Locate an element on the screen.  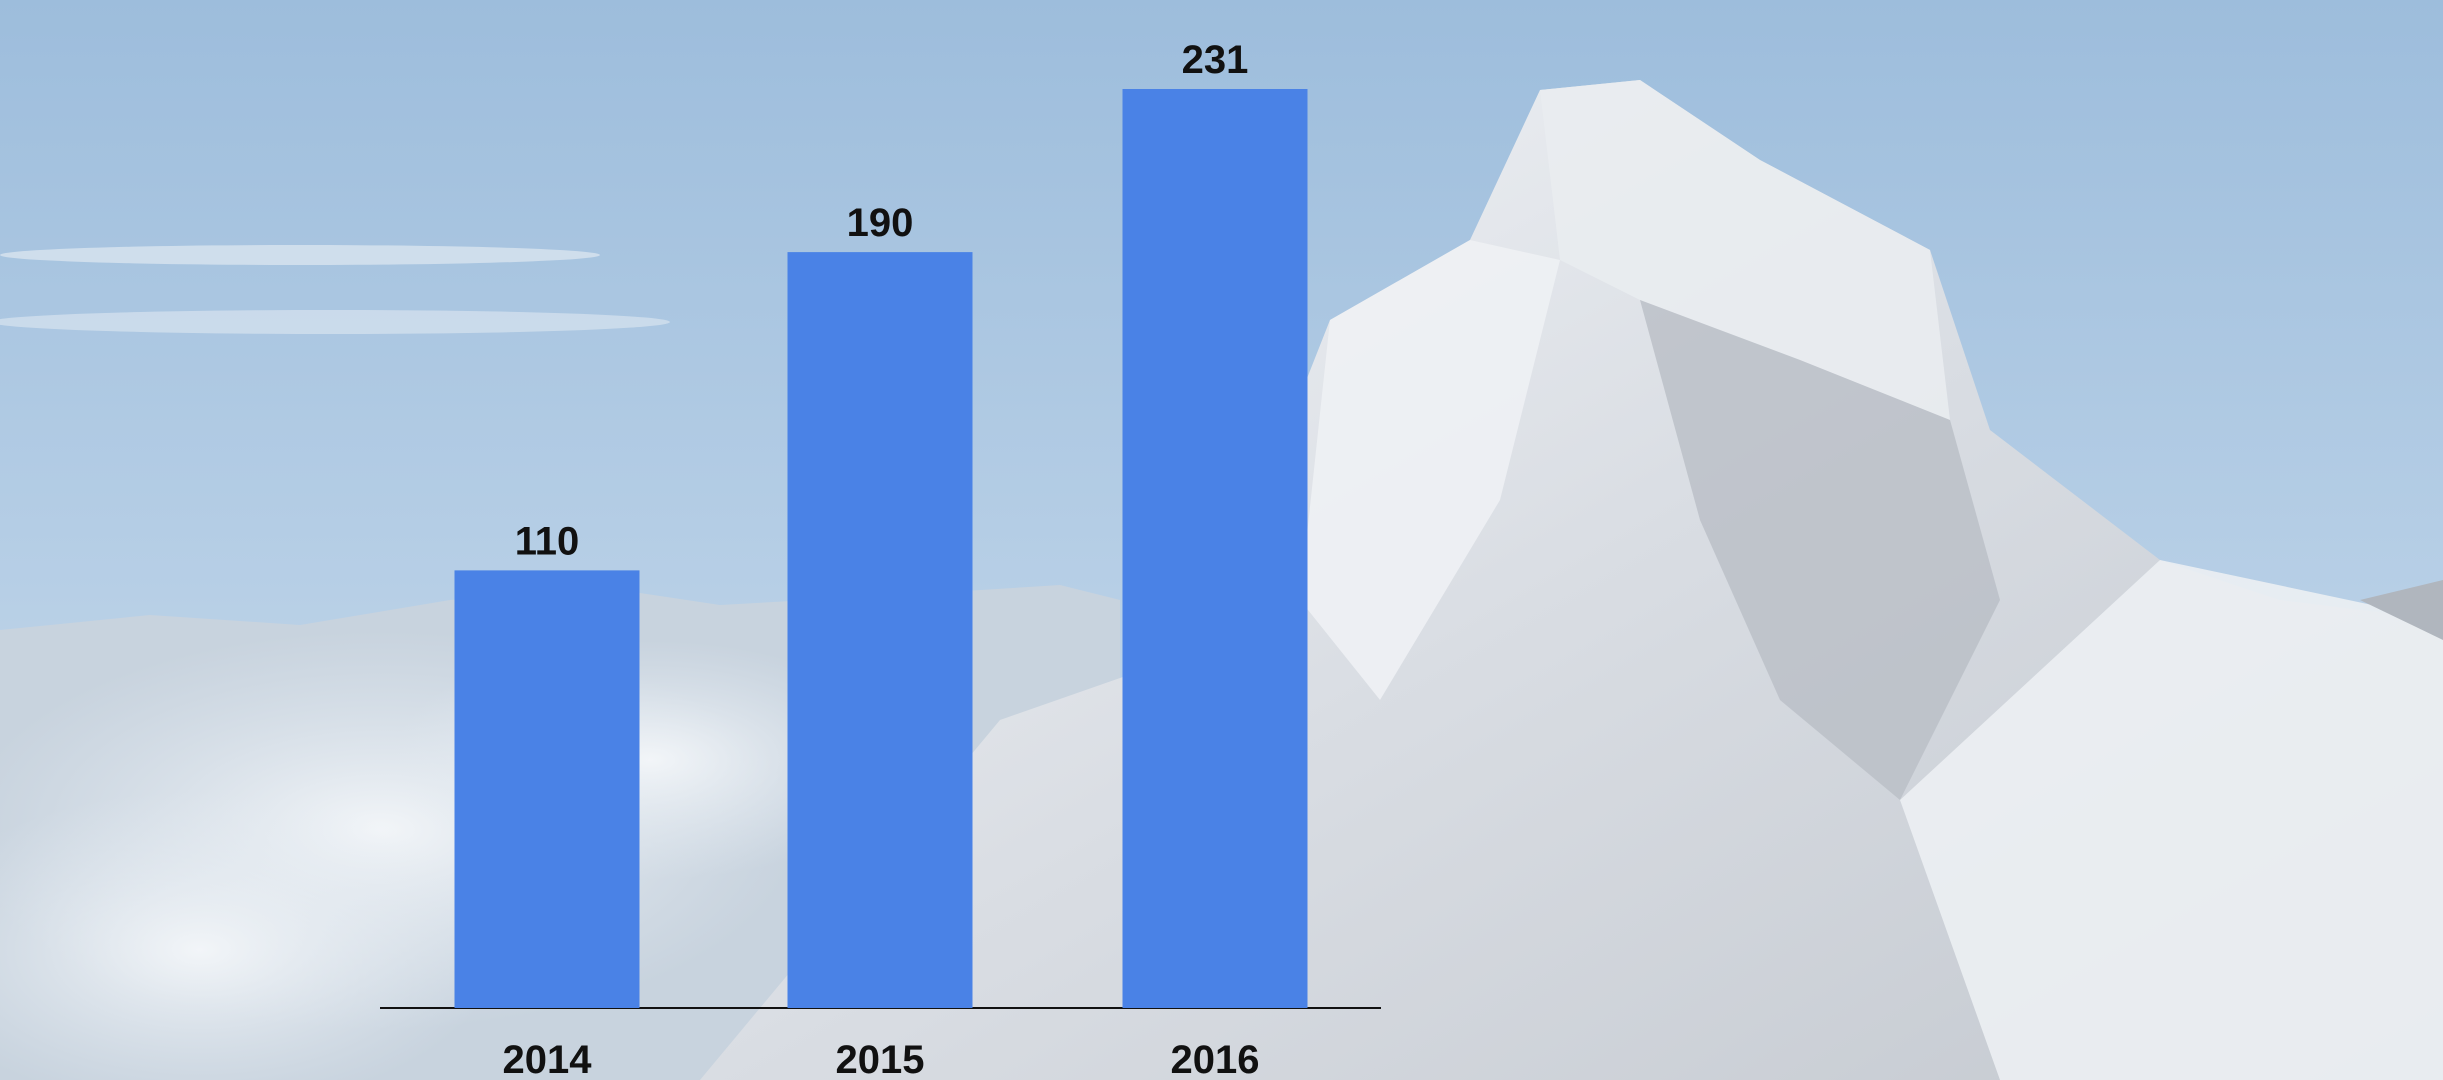
value-label: 110 is located at coordinates (547, 541).